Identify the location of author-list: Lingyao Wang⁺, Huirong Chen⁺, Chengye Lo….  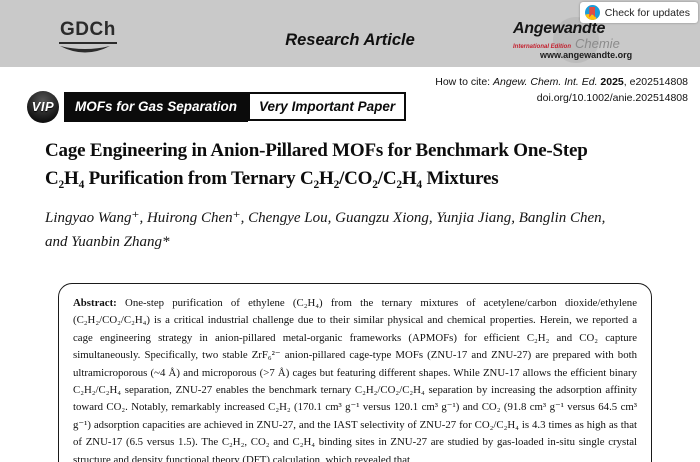
(325, 230).